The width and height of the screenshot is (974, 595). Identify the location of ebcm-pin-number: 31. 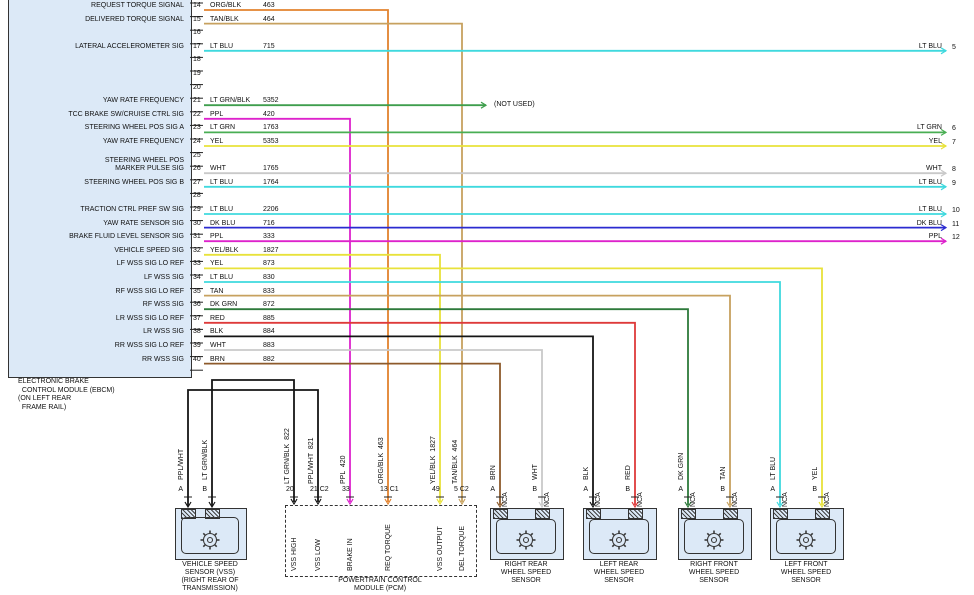
(197, 237).